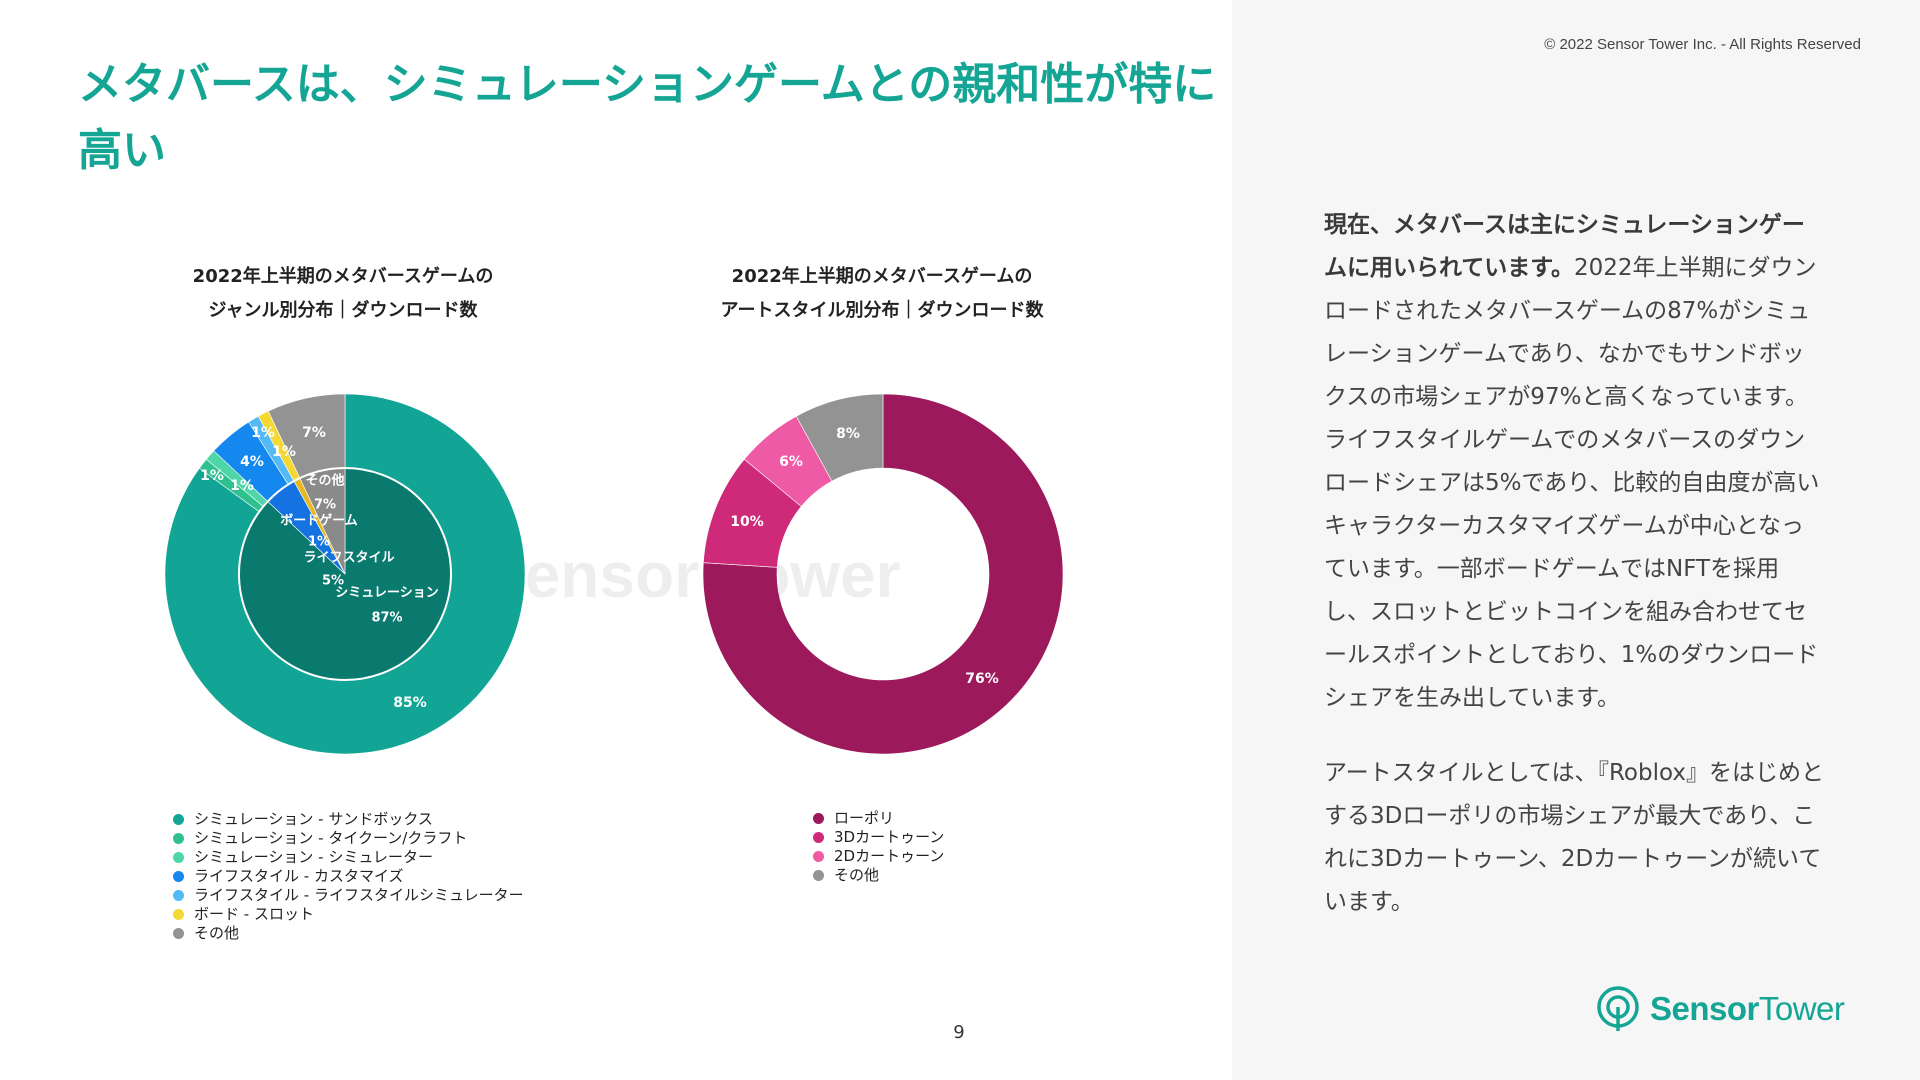 This screenshot has width=1920, height=1080. Describe the element at coordinates (1801, 1008) in the screenshot. I see `logo-text-light: Tower` at that location.